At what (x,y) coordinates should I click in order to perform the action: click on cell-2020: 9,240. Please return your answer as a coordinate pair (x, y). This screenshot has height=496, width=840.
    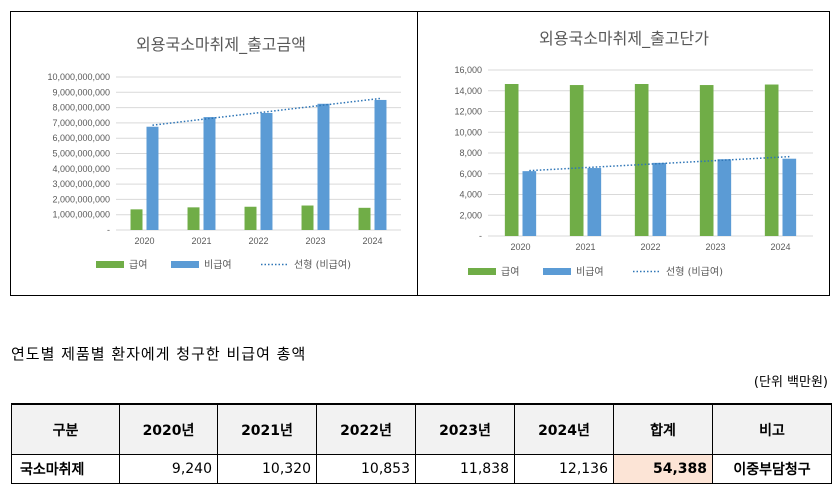
    Looking at the image, I should click on (168, 469).